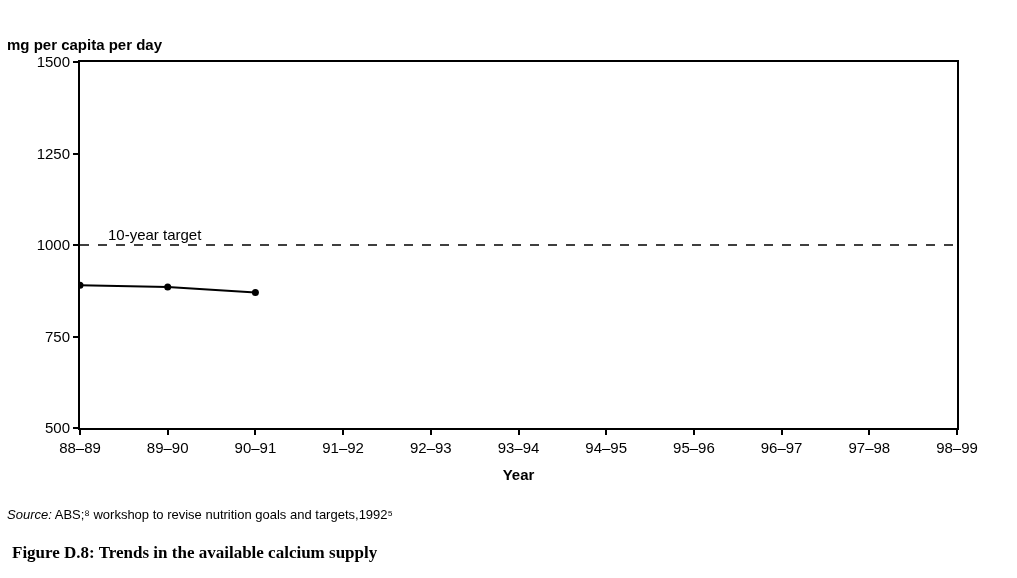 The image size is (1017, 578). What do you see at coordinates (957, 447) in the screenshot?
I see `x-tick-label: 98–99` at bounding box center [957, 447].